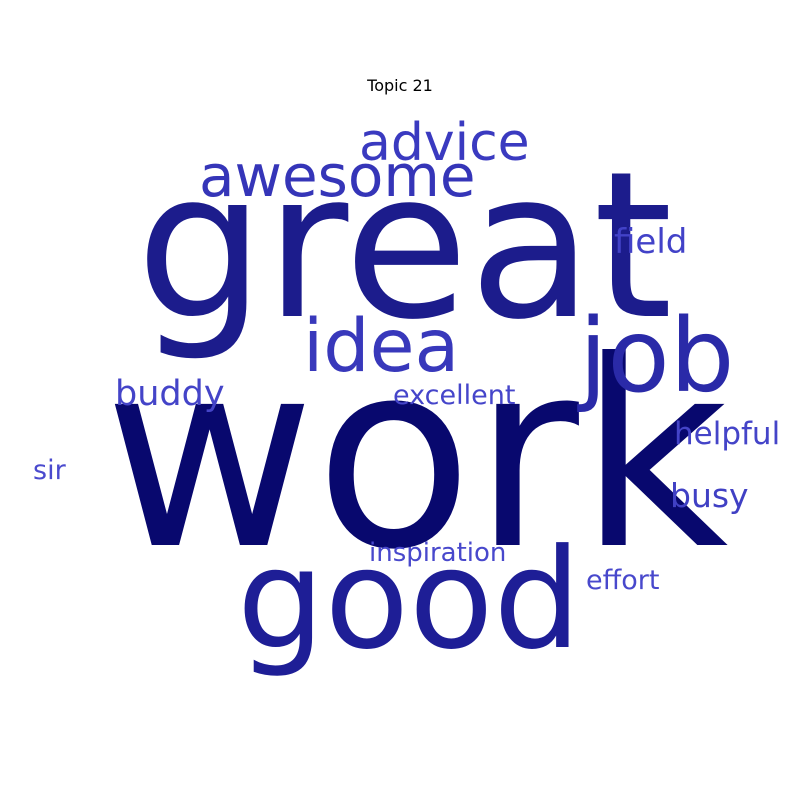 The image size is (800, 800). Describe the element at coordinates (337, 176) in the screenshot. I see `word-awesome: awesome` at that location.